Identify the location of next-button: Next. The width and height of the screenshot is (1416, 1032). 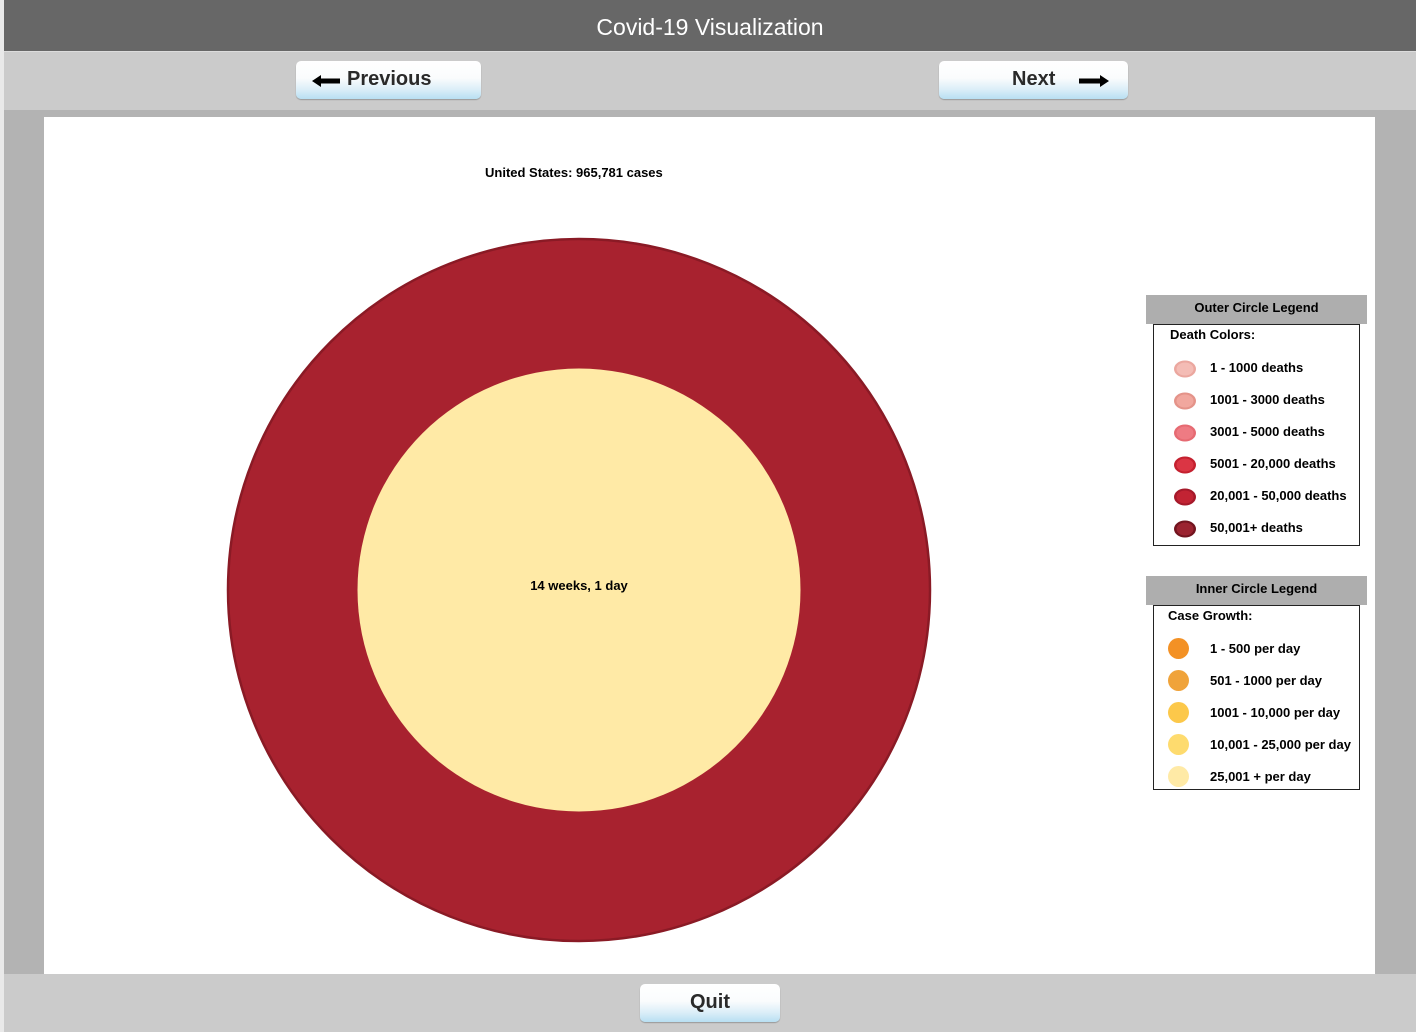
(1033, 80).